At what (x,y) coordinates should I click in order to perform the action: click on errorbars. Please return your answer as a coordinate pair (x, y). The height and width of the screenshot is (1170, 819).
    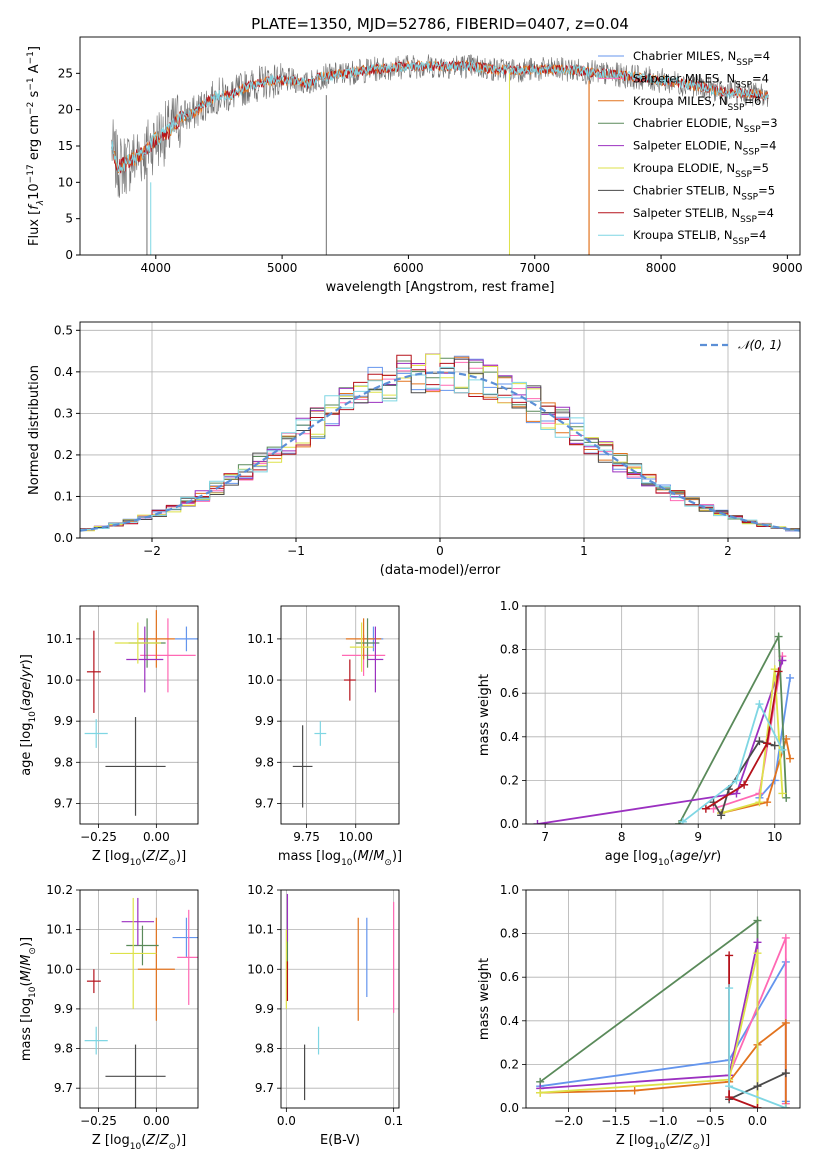
    Looking at the image, I should click on (339, 713).